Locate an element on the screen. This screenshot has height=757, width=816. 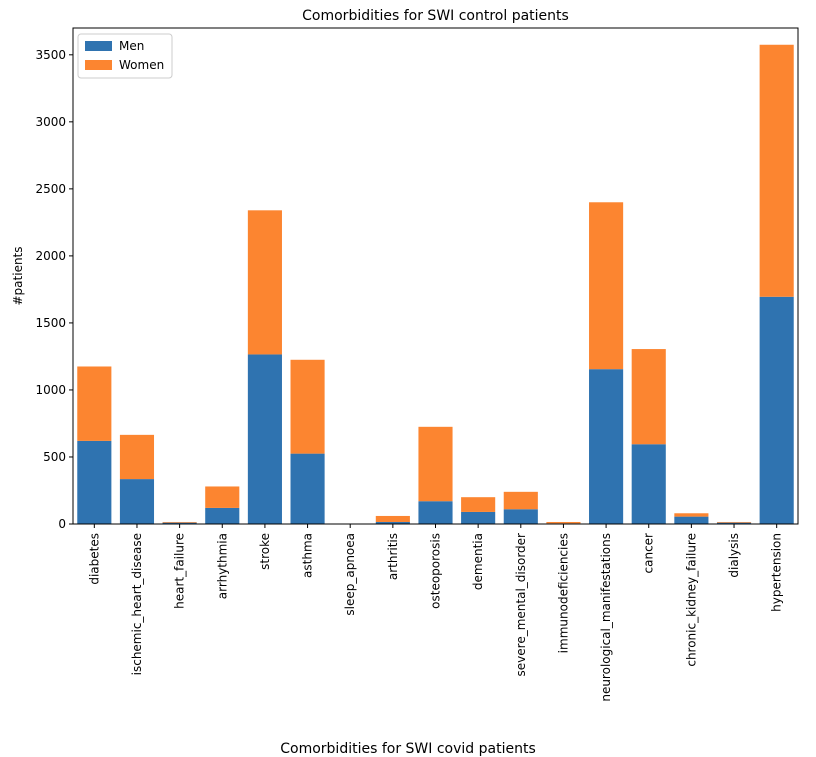
x-tick-label: dialysis is located at coordinates (734, 555).